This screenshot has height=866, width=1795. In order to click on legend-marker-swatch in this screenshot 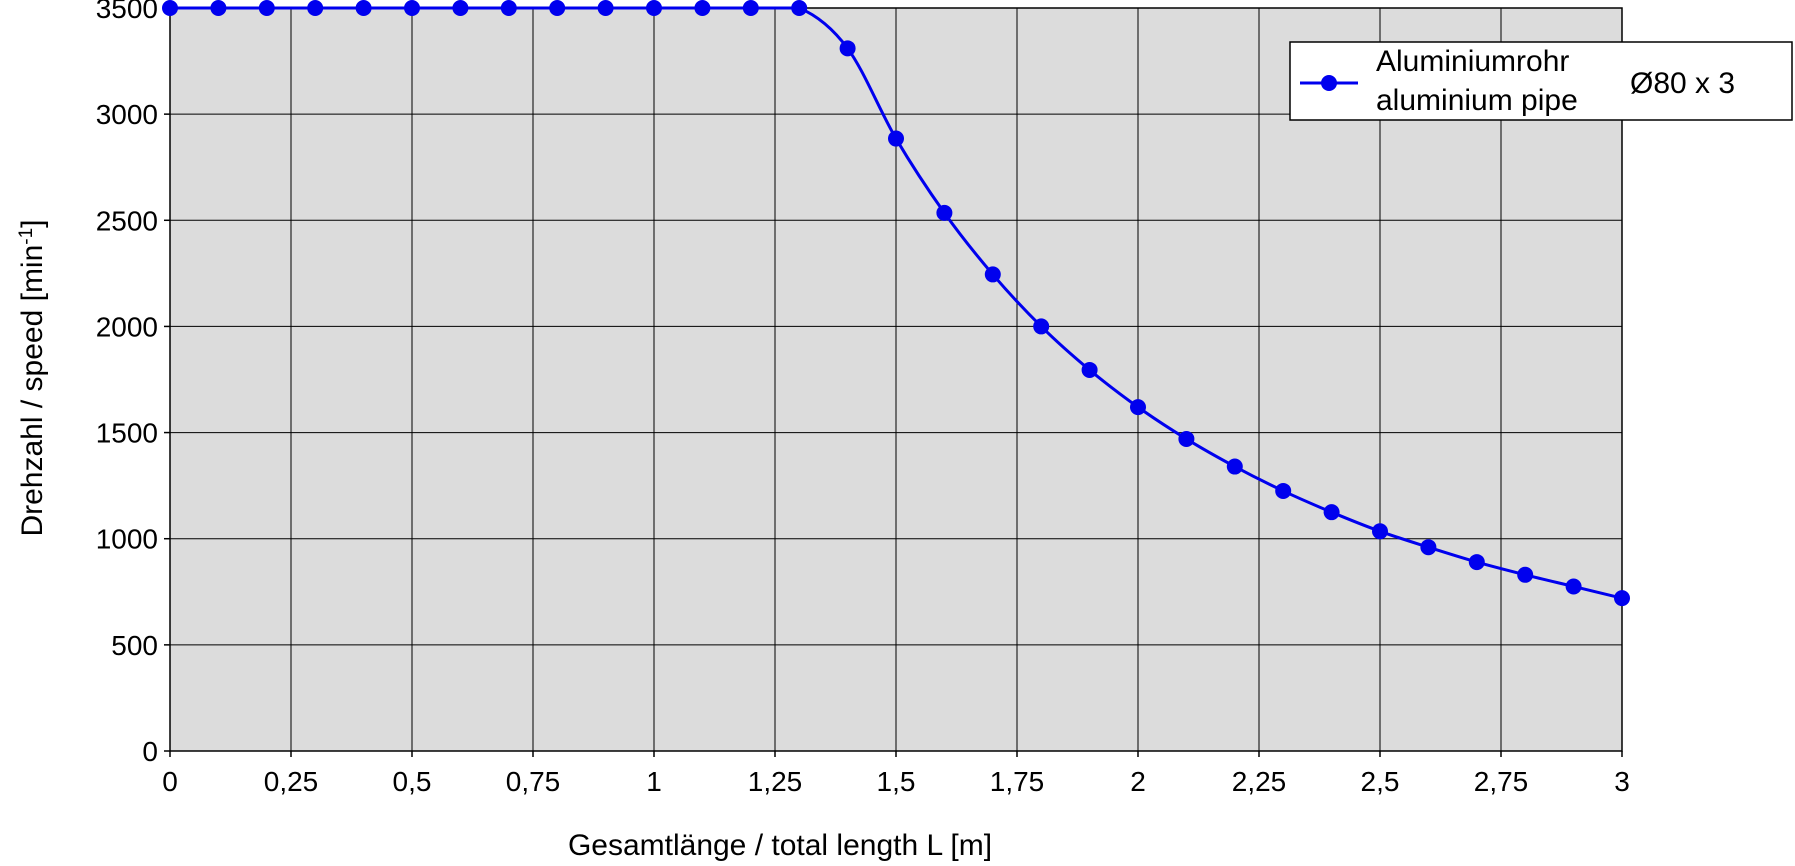, I will do `click(1329, 83)`.